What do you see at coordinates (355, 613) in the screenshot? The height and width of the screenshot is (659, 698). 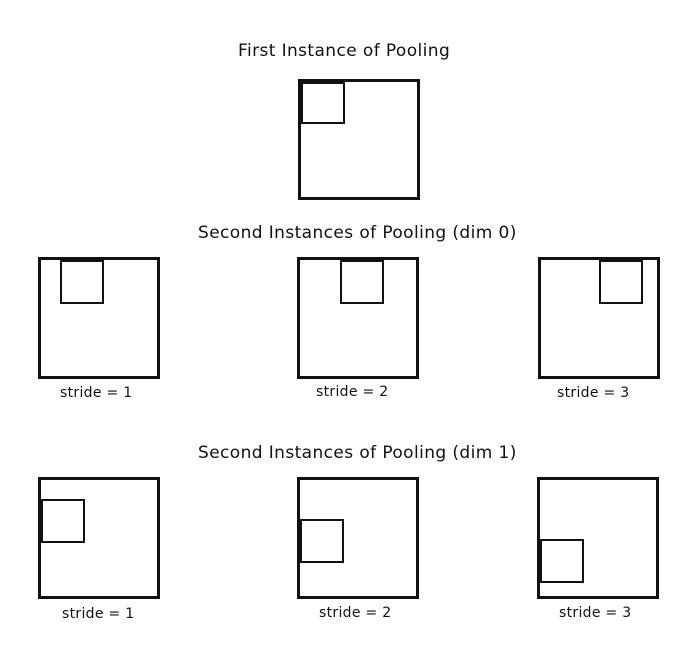 I see `dim1-stride-label: stride = 2` at bounding box center [355, 613].